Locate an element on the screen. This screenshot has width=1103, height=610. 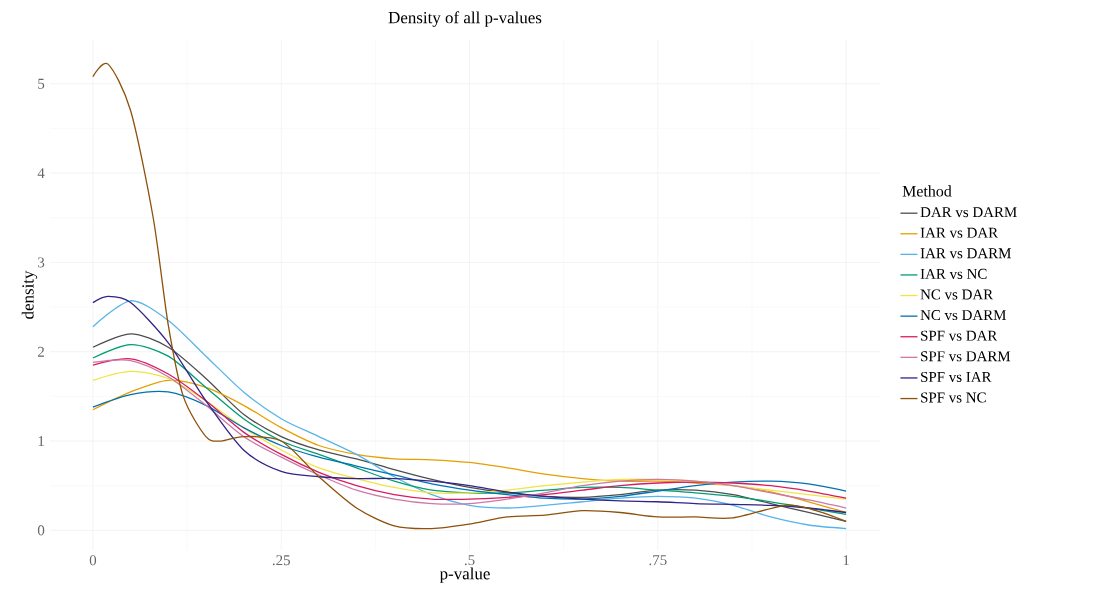
legend-label: IAR vs DAR is located at coordinates (959, 232).